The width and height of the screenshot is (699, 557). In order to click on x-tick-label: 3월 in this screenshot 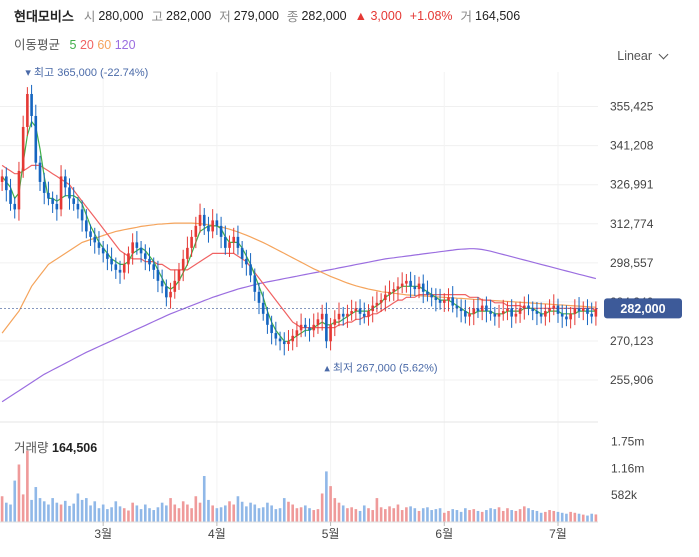, I will do `click(103, 534)`.